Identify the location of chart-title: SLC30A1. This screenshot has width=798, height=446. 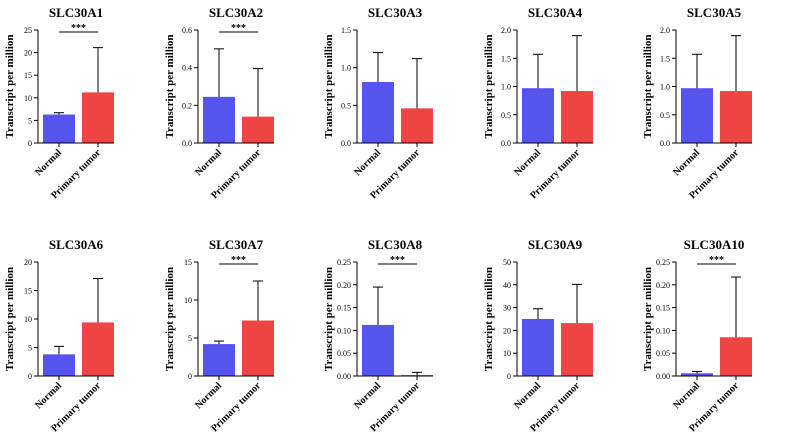
(76, 12).